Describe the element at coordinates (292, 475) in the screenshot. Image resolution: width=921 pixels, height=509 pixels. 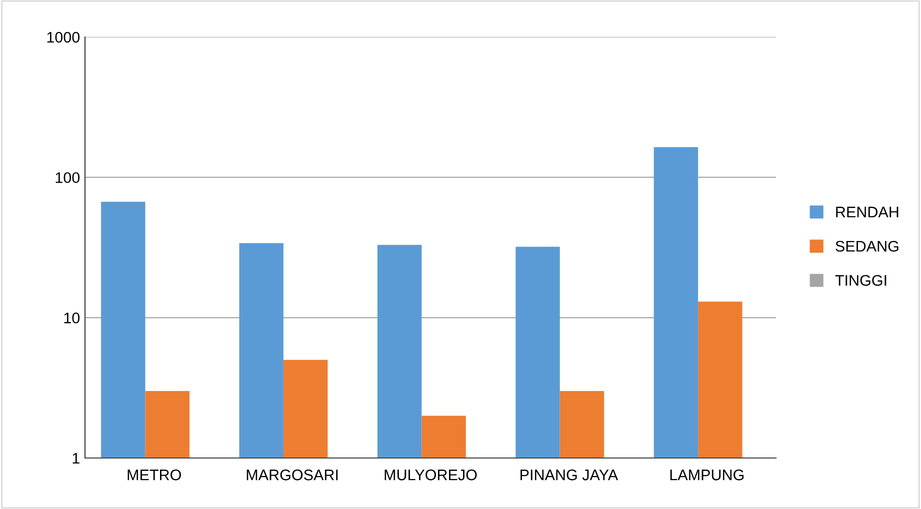
I see `x-tick-label: MARGOSARI` at that location.